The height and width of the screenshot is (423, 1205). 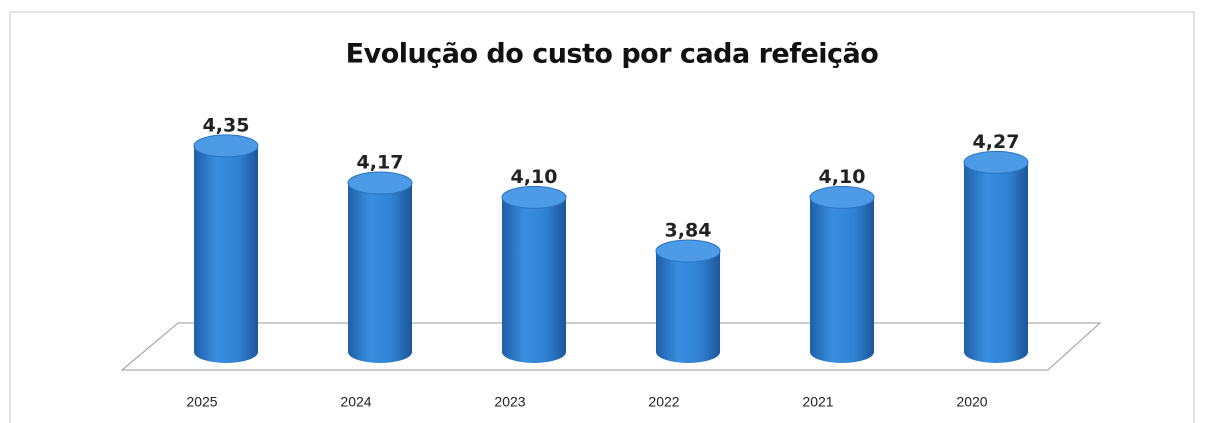 I want to click on data-label: 3,84, so click(x=688, y=231).